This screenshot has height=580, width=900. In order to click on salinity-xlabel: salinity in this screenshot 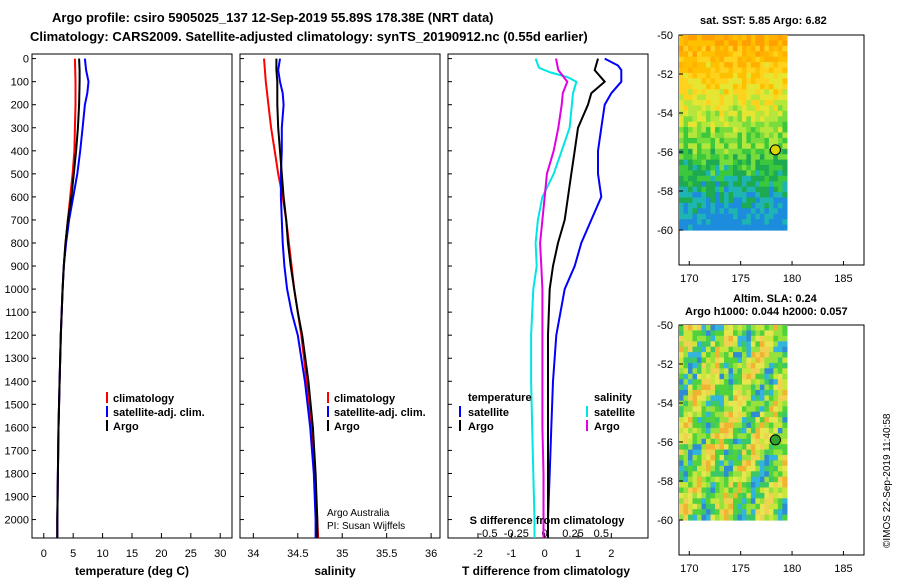, I will do `click(335, 571)`.